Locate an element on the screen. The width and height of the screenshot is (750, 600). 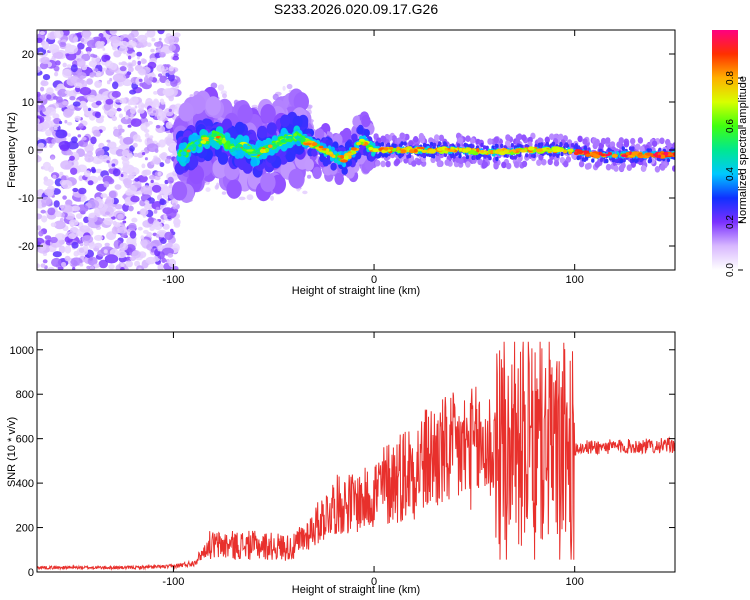
colorbar-ticks: 0.0 0.2 0.4 0.6 0.8 is located at coordinates (734, 174).